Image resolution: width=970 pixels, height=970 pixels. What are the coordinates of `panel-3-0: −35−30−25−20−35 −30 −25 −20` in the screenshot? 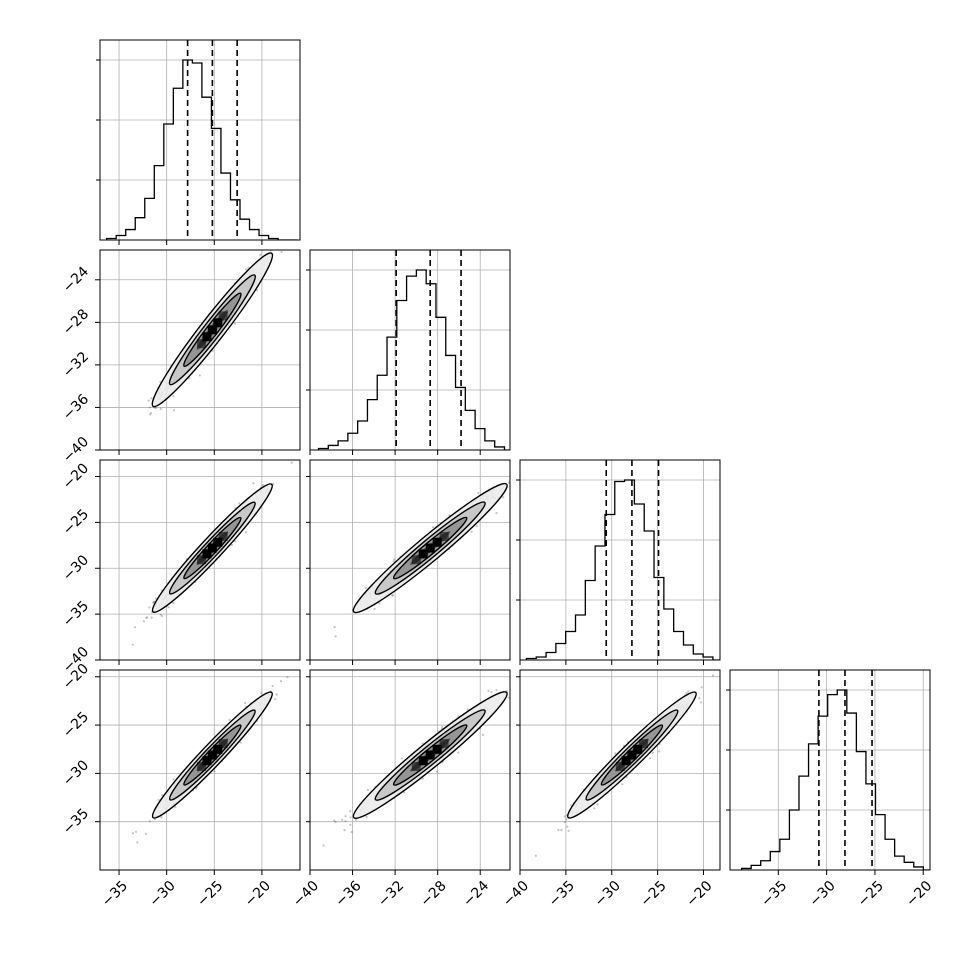 It's located at (180, 785).